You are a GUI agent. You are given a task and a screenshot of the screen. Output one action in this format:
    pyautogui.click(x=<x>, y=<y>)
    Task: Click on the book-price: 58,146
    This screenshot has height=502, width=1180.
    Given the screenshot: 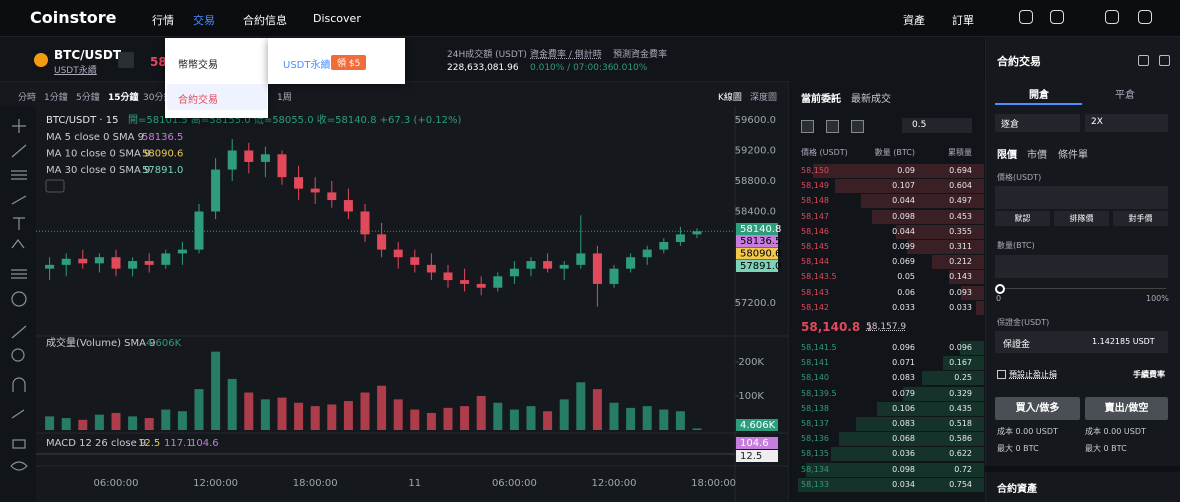 What is the action you would take?
    pyautogui.click(x=815, y=231)
    